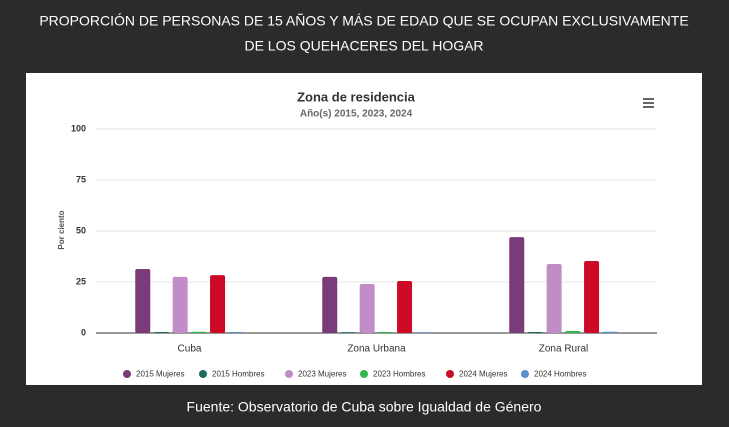 The image size is (729, 427). I want to click on legend-label: 2015 Mujeres, so click(160, 374).